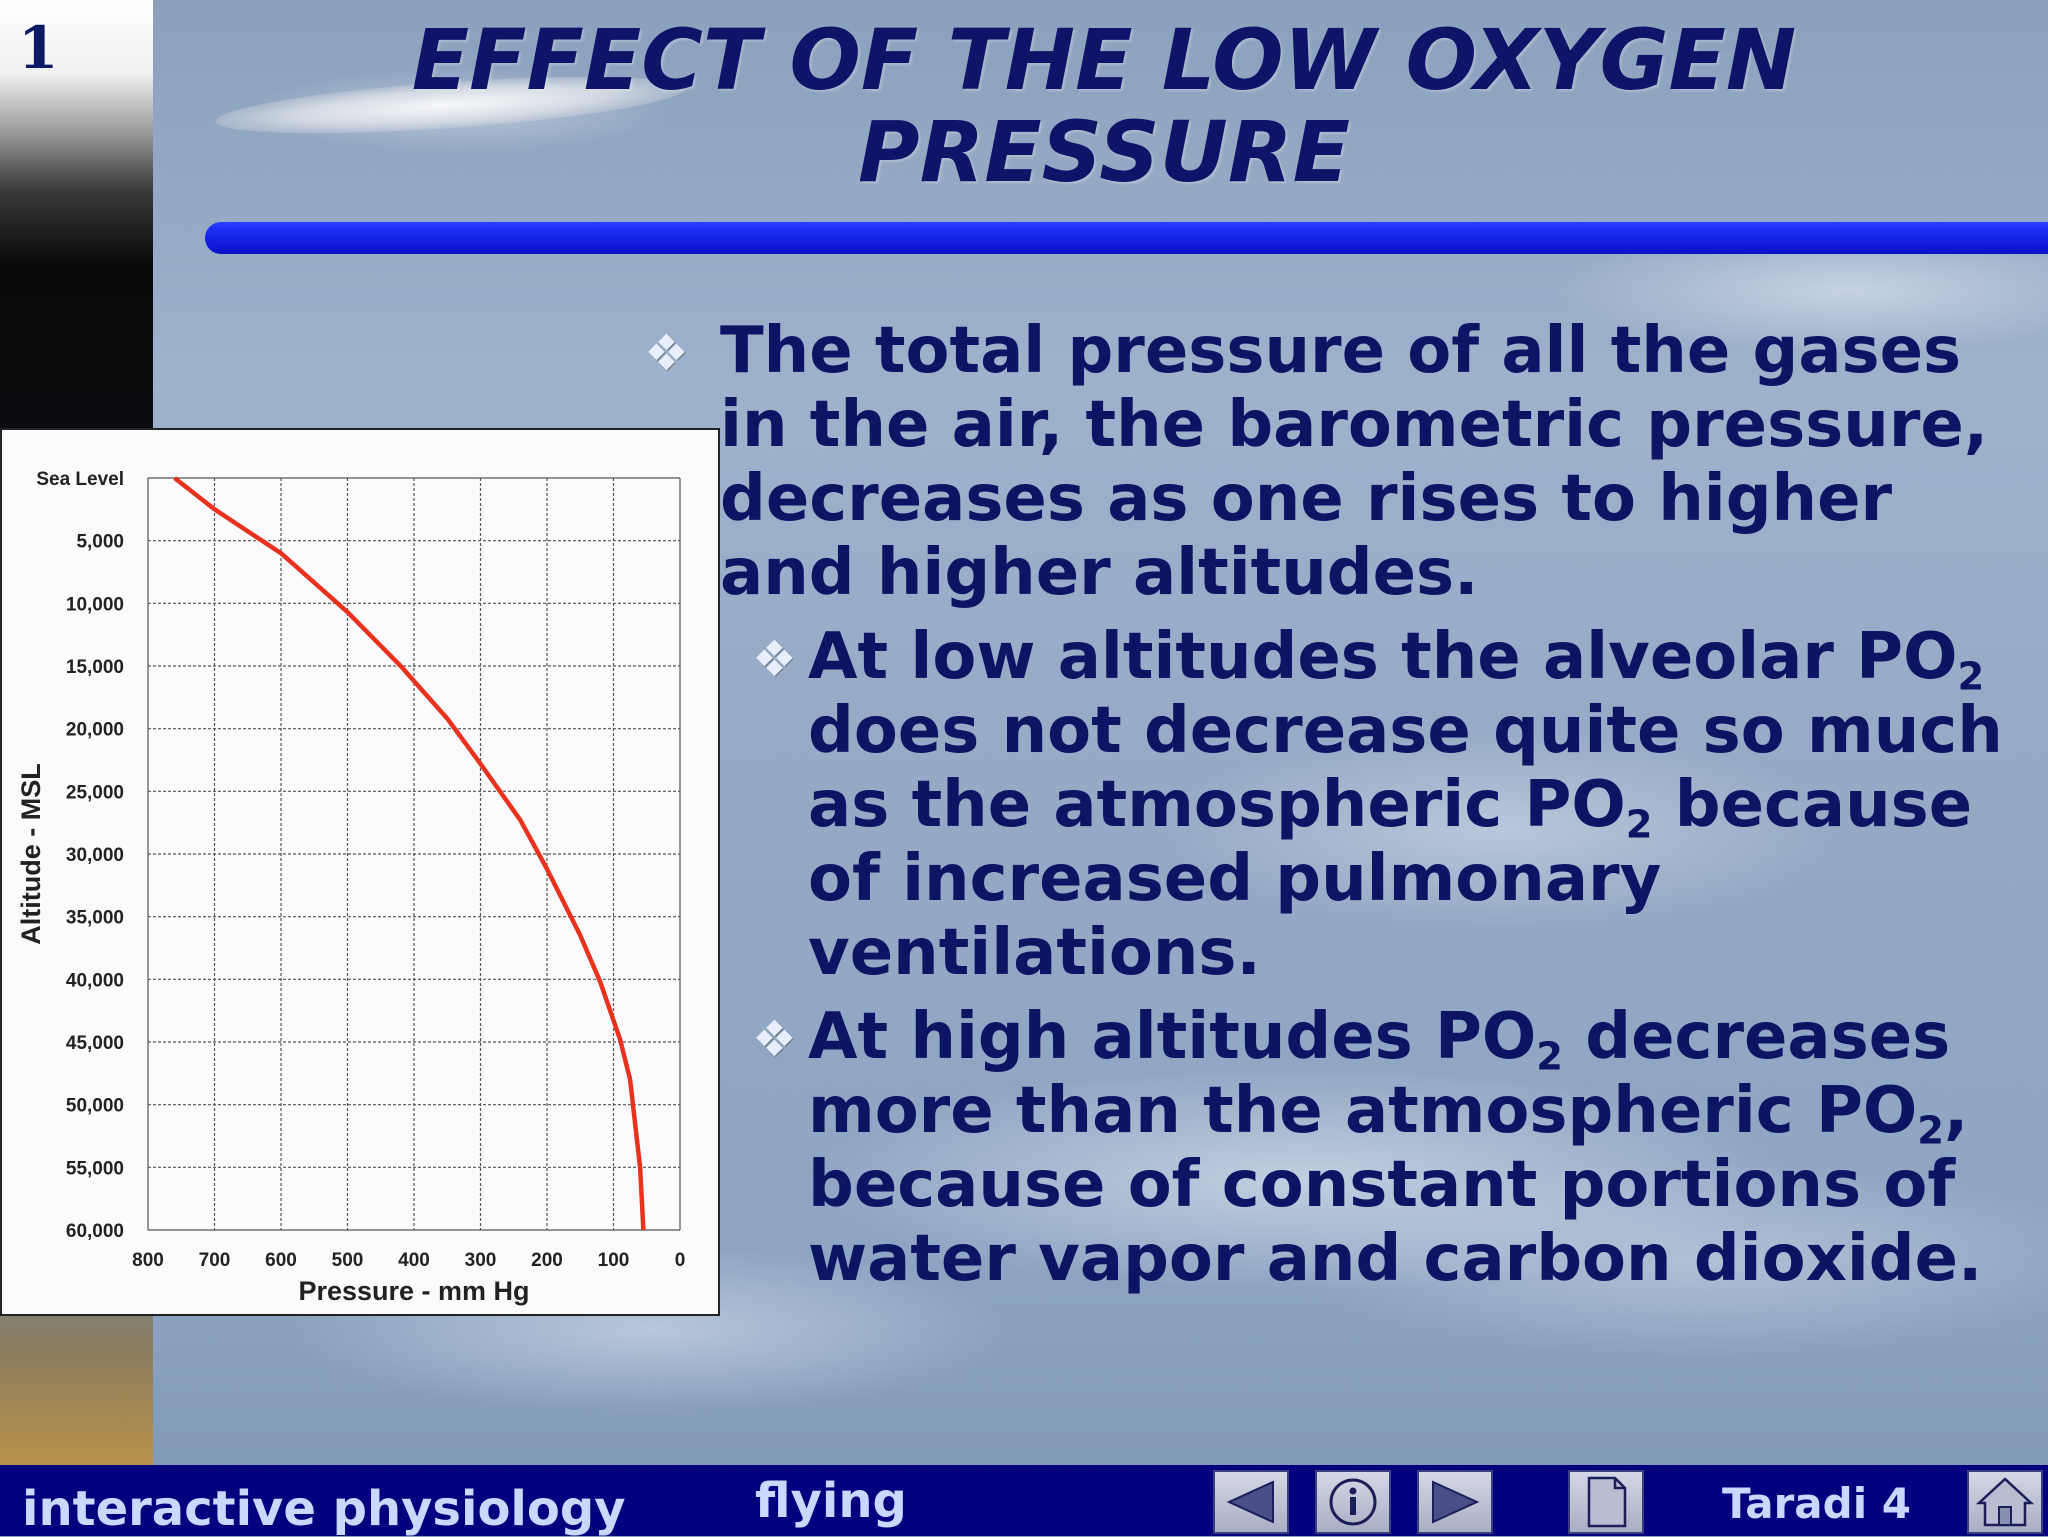 This screenshot has height=1537, width=2048. I want to click on pressure-curve-line, so click(409, 853).